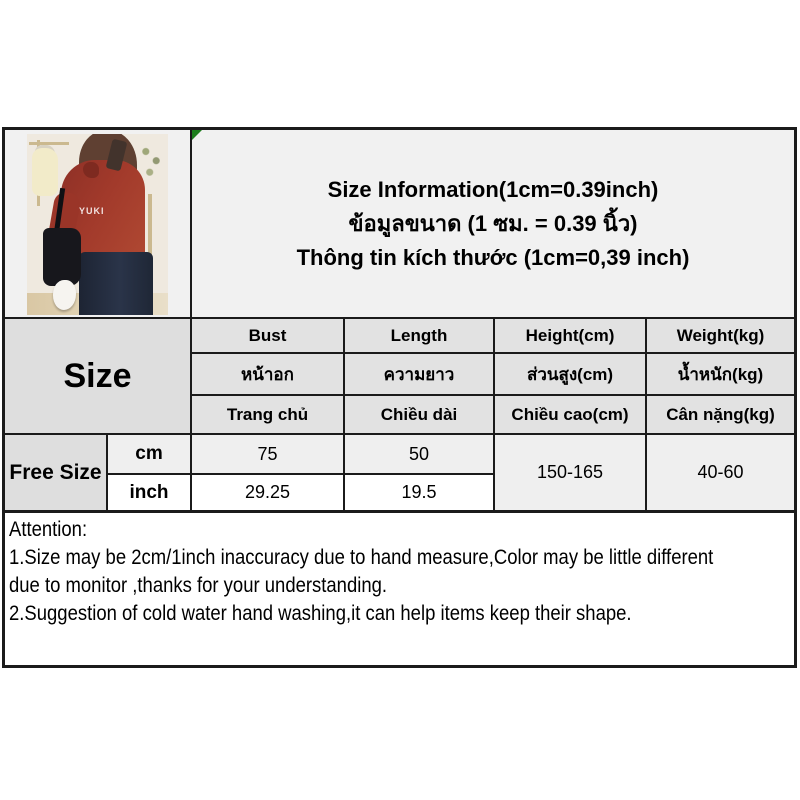  I want to click on hanging-garment, so click(45, 171).